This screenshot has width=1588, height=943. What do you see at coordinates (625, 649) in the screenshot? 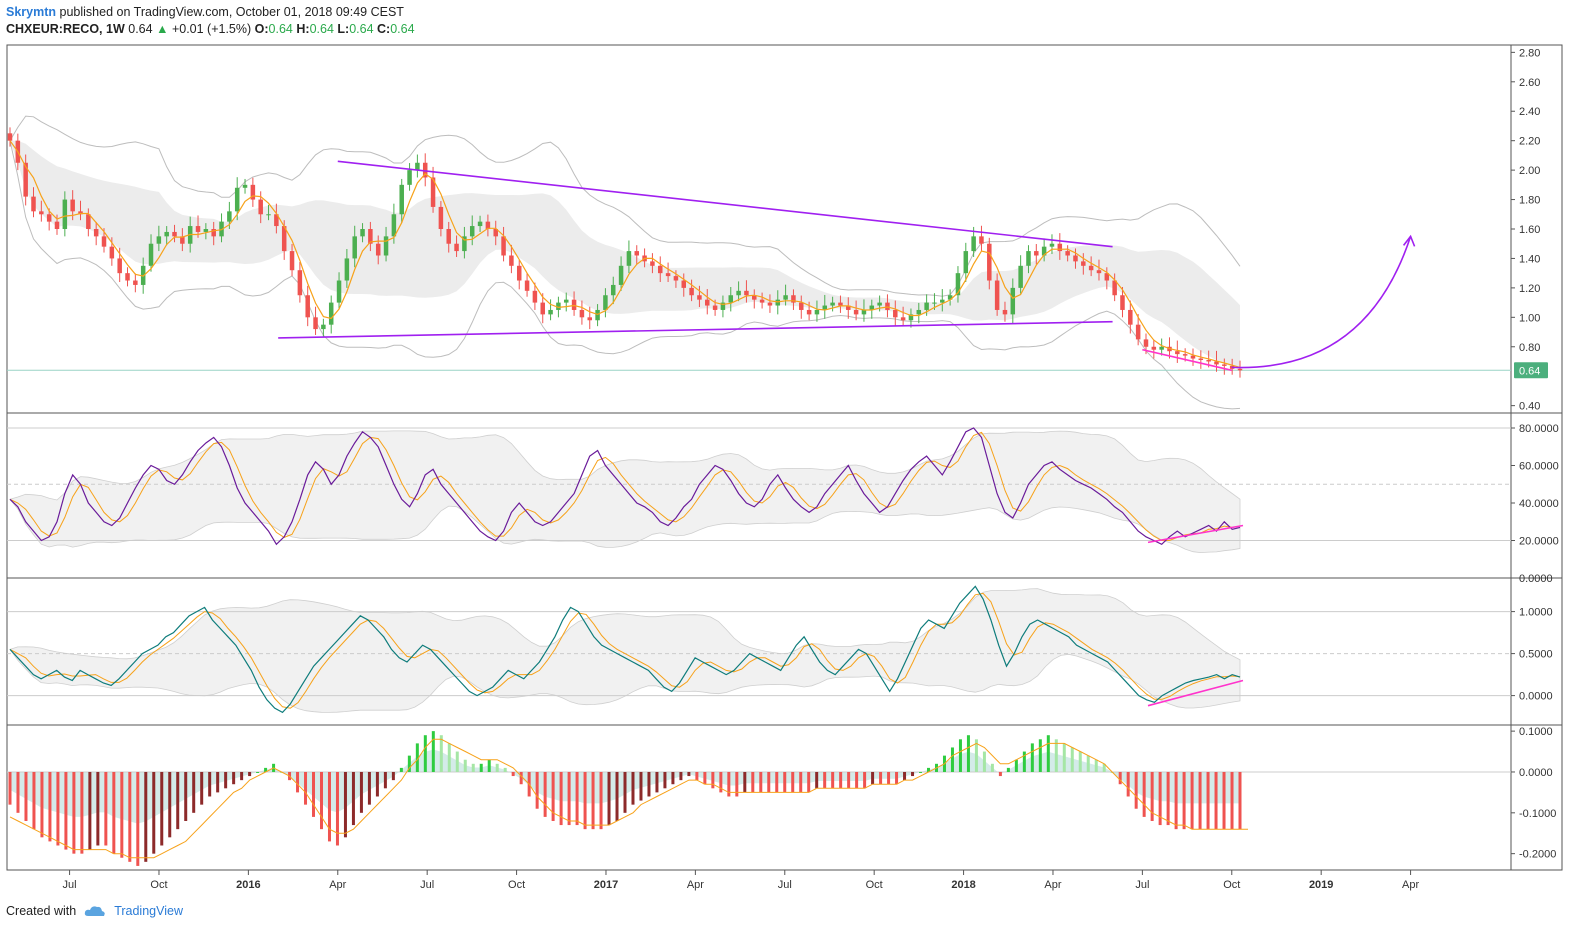
I see `oscillator-main-line` at bounding box center [625, 649].